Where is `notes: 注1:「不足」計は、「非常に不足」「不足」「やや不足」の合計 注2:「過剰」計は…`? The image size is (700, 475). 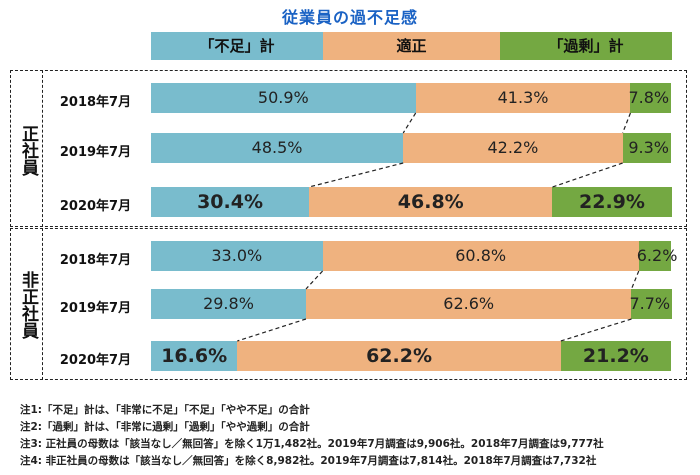
notes: 注1:「不足」計は、「非常に不足」「不足」「やや不足」の合計 注2:「過剰」計は… is located at coordinates (355, 436).